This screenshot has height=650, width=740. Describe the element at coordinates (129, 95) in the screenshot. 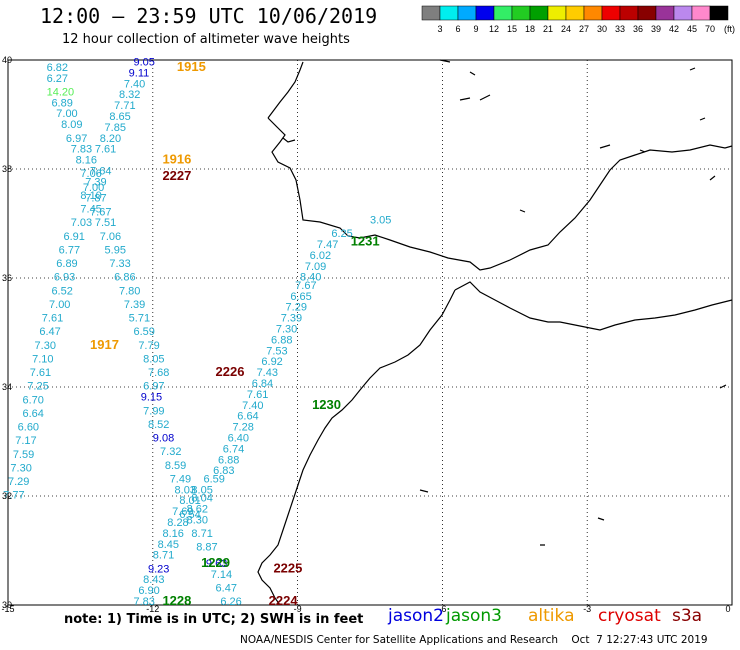

I see `wave-height-value: 8.32` at that location.